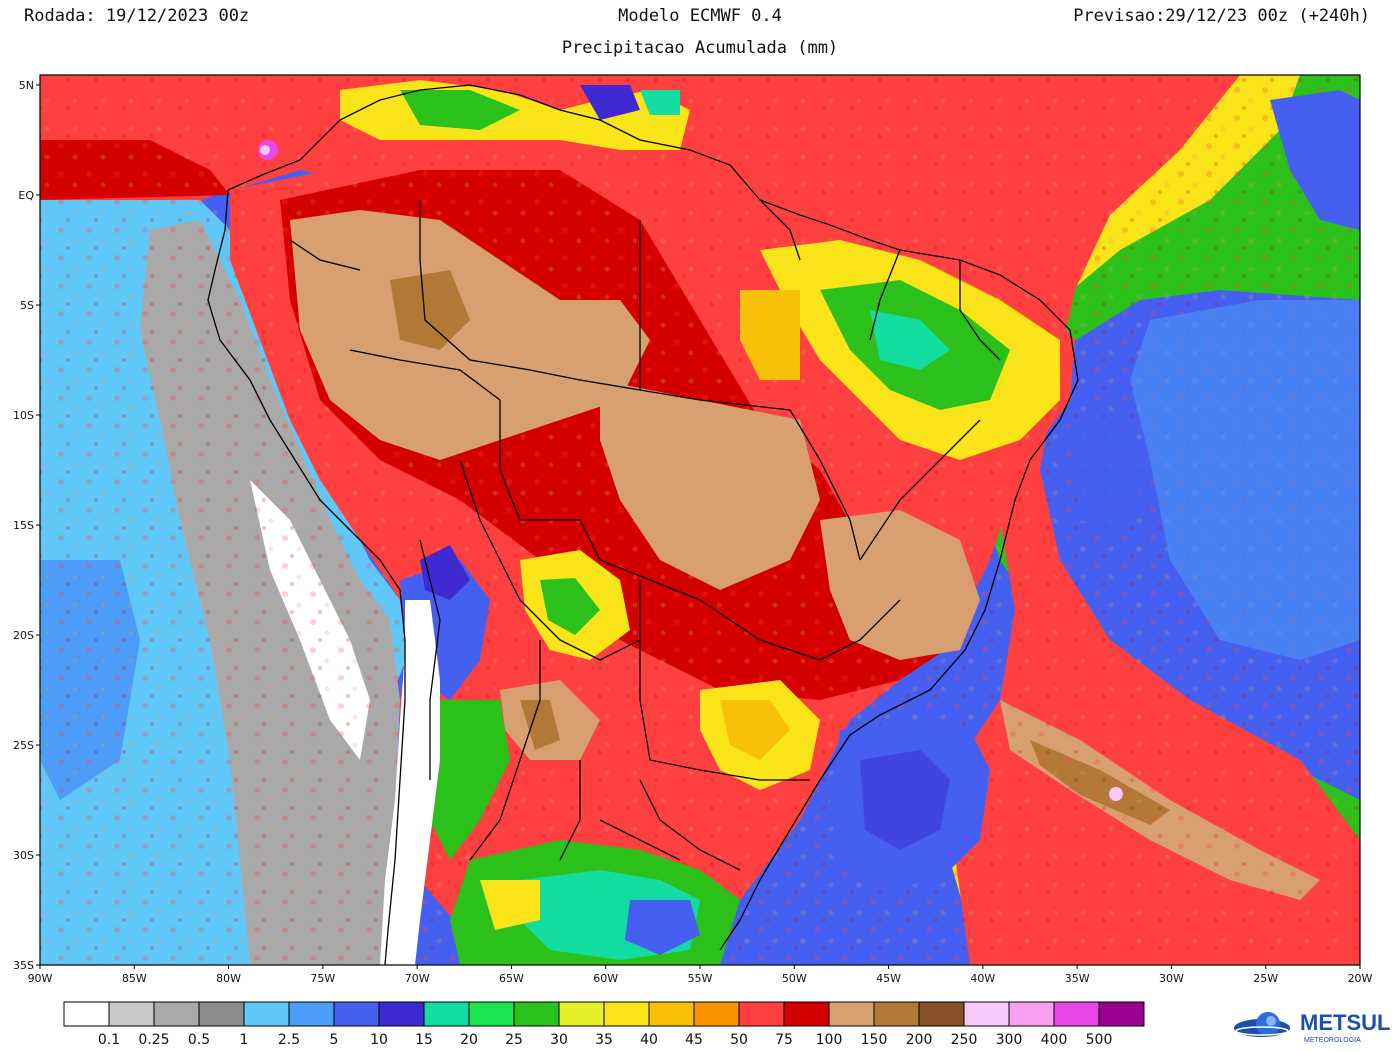 The height and width of the screenshot is (1052, 1400). Describe the element at coordinates (23, 415) in the screenshot. I see `lat-tick-label: 10S` at that location.